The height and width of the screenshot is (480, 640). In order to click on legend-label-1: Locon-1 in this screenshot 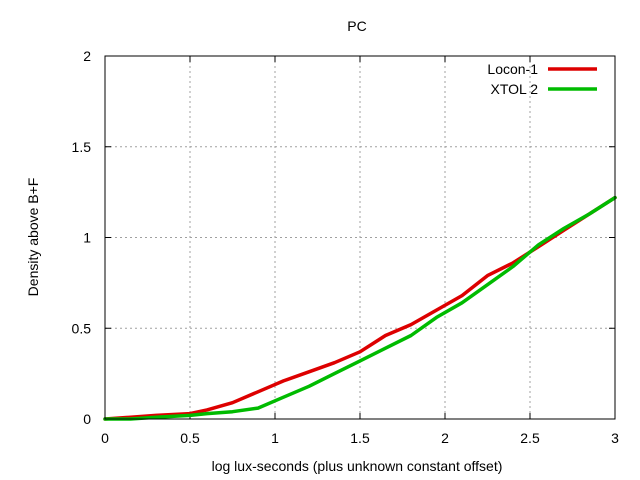, I will do `click(512, 69)`.